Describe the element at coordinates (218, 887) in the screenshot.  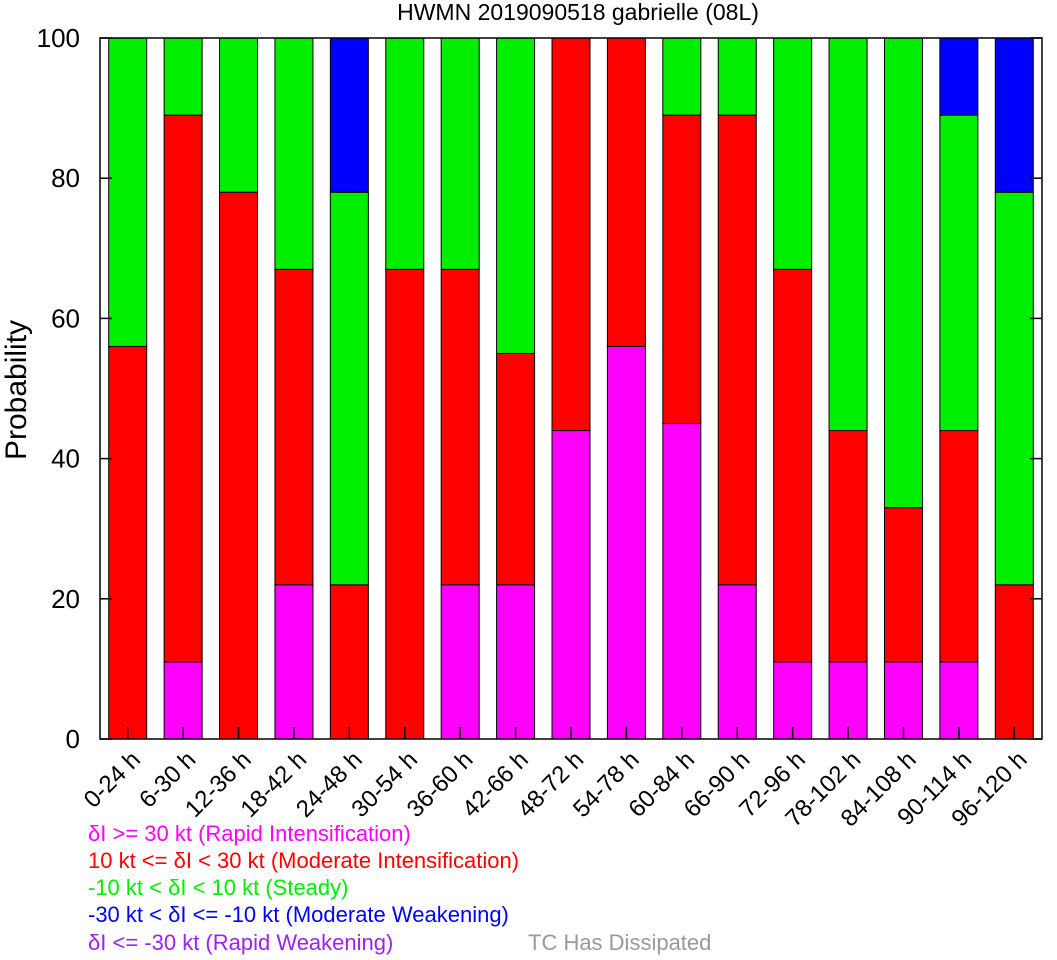
I see `legend-item-steady: -10 kt < δI < 10 kt (Steady)` at that location.